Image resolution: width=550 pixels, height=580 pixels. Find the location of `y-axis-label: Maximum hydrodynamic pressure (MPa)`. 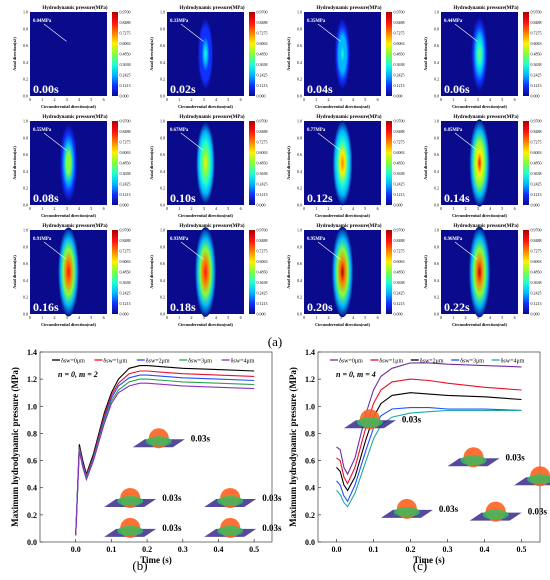

y-axis-label: Maximum hydrodynamic pressure (MPa) is located at coordinates (293, 447).